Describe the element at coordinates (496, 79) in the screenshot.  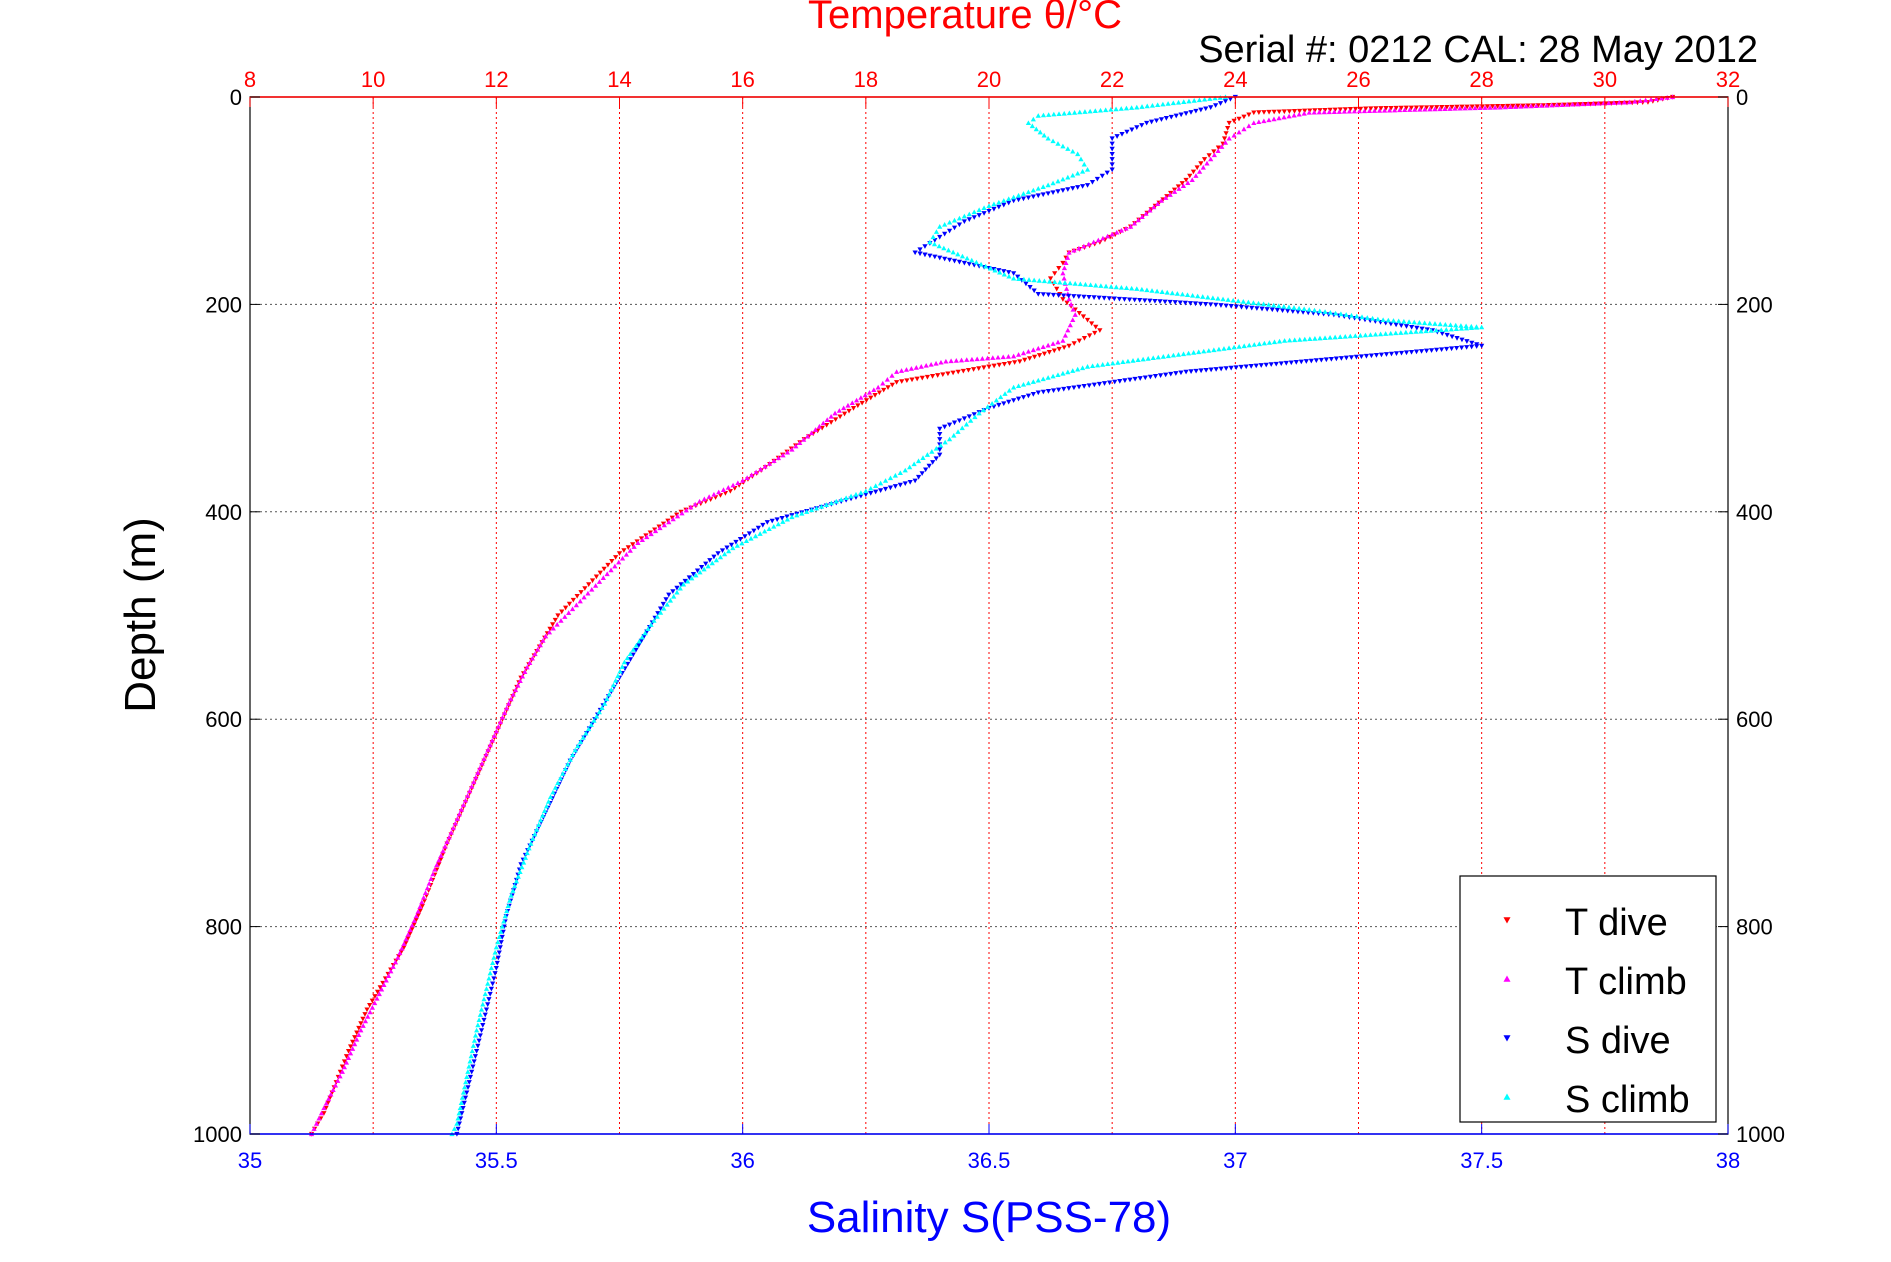
I see `x-top-tick-label: 12` at that location.